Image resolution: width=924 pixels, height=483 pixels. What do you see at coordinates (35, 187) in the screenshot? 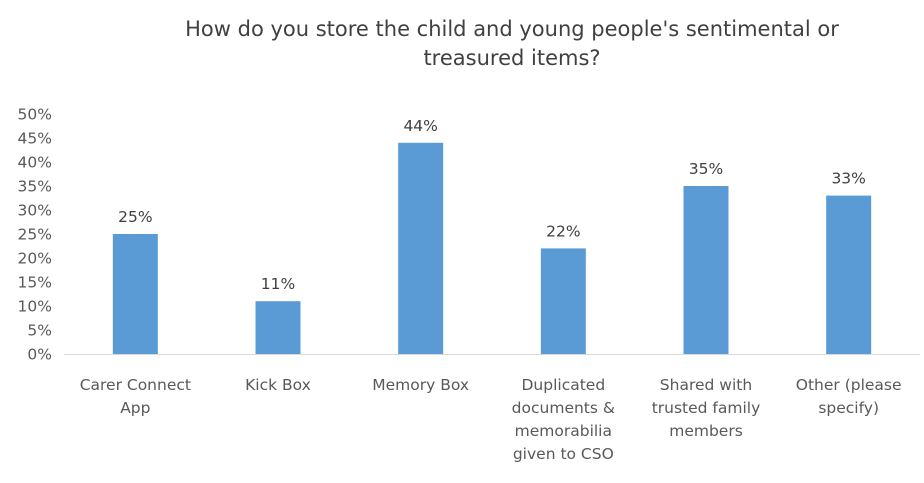
I see `y-tick-label: 35%` at bounding box center [35, 187].